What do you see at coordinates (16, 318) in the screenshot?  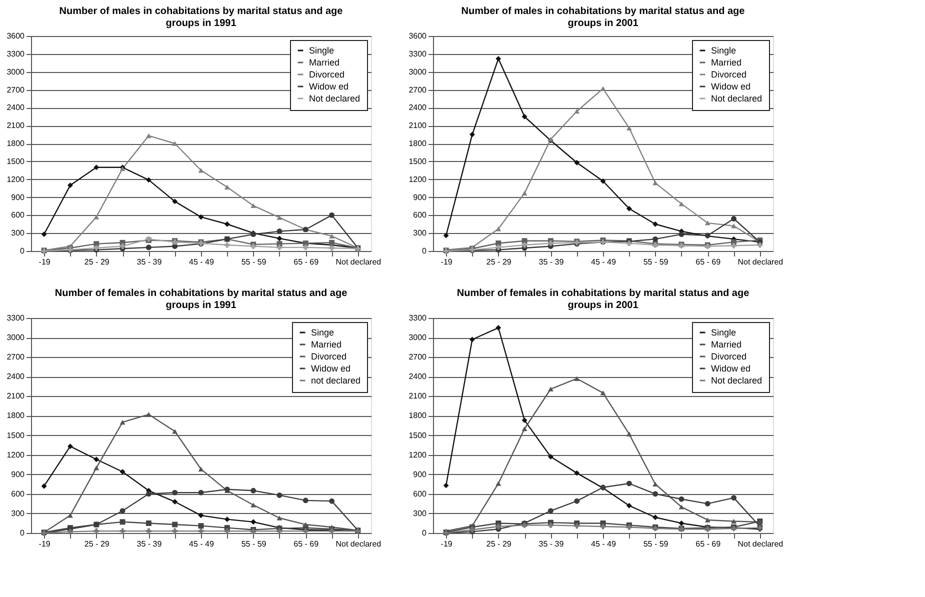 I see `y-tick-label: 3300` at bounding box center [16, 318].